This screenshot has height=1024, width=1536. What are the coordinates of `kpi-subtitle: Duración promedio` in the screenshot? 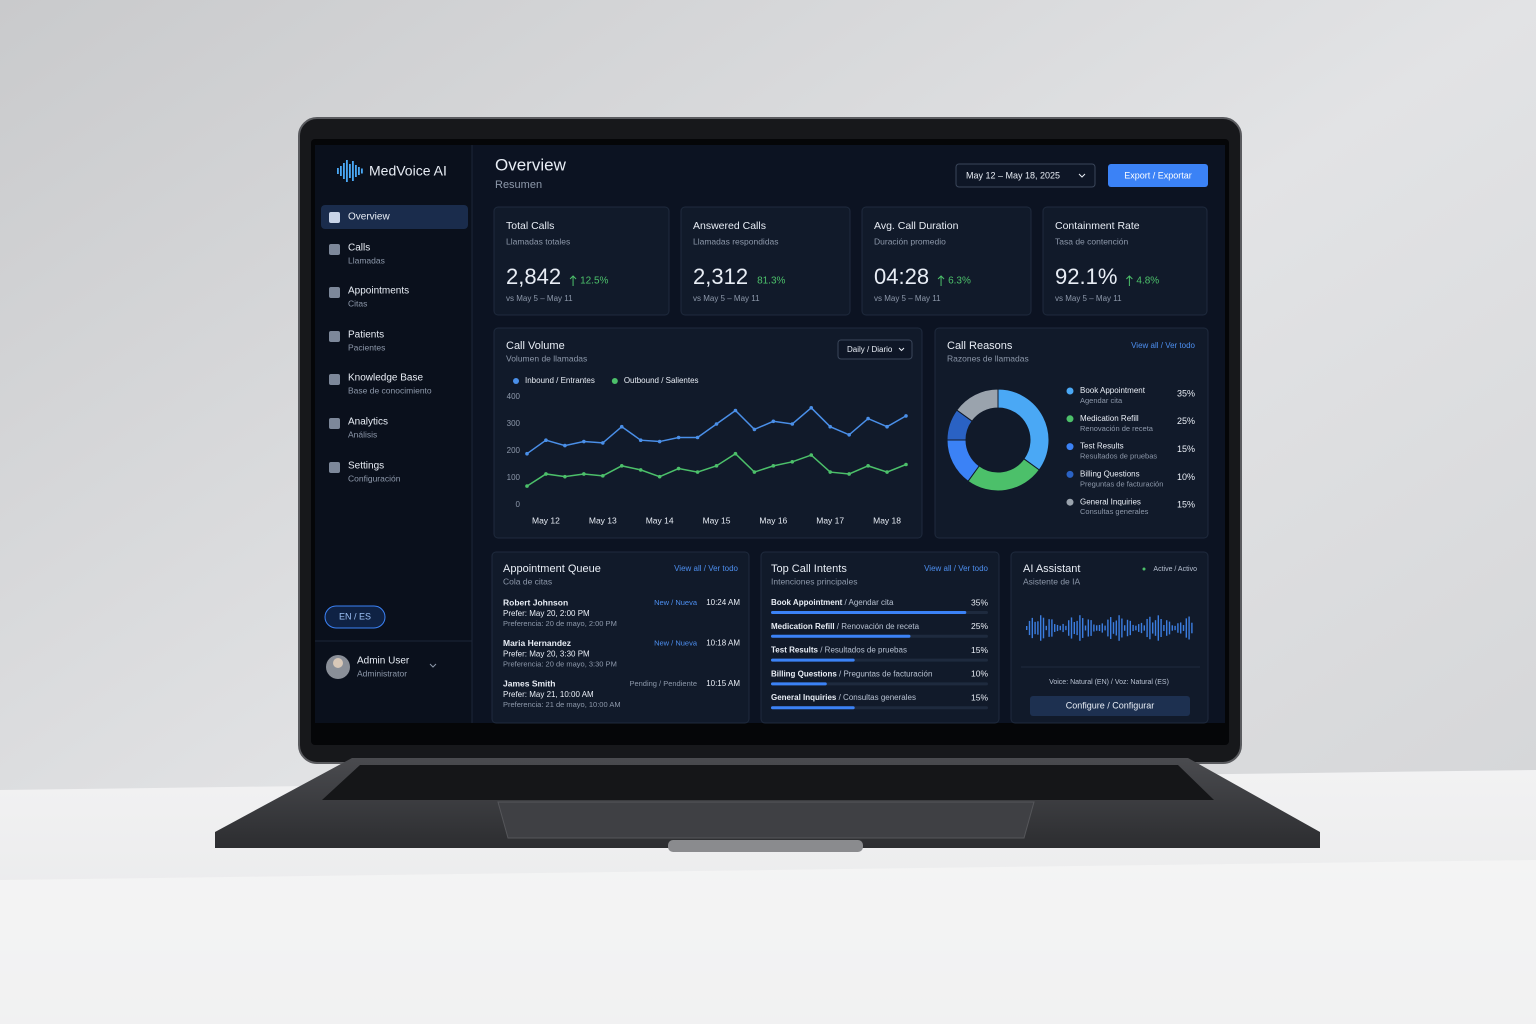 It's located at (910, 241).